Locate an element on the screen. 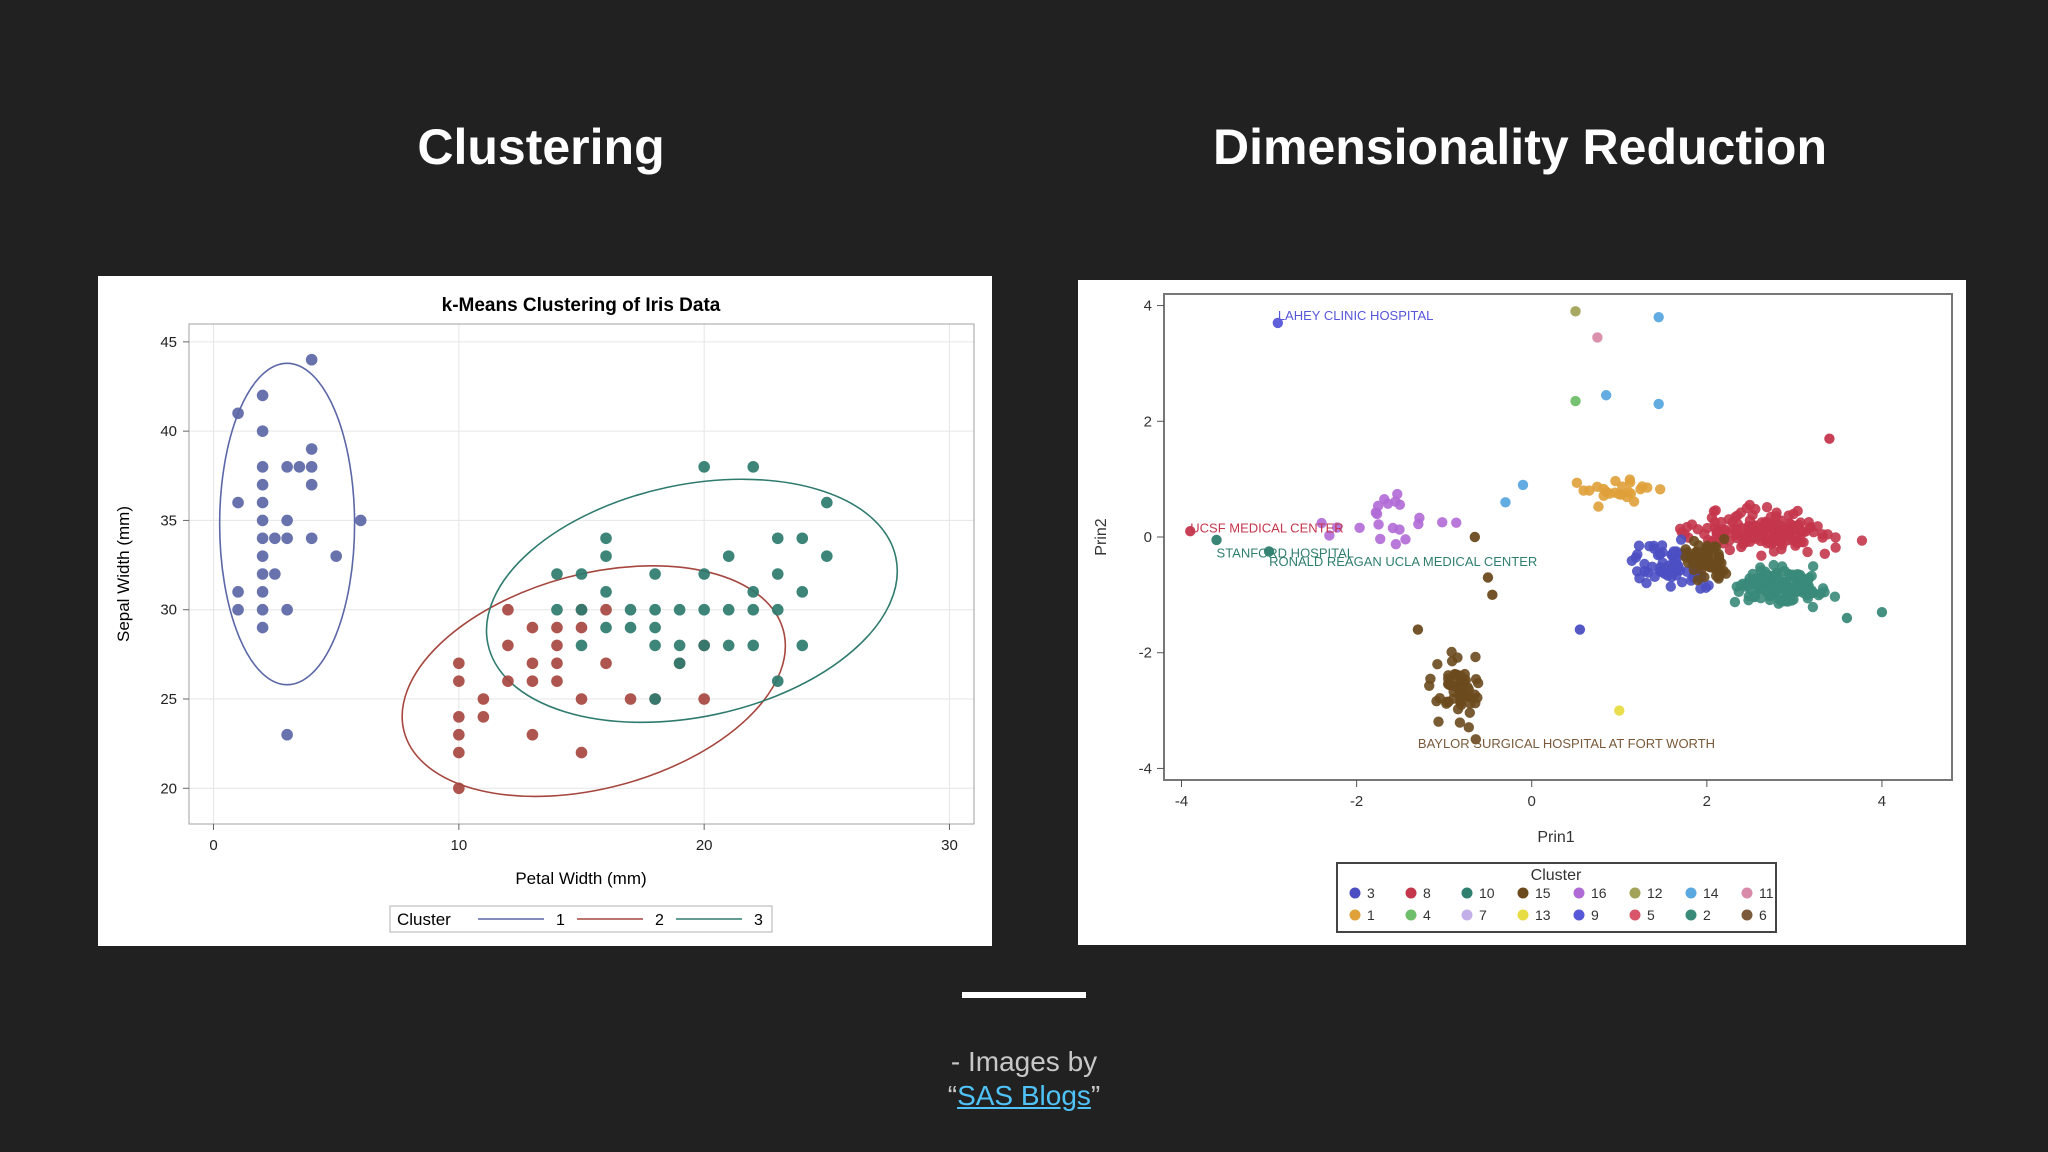  x-tick-label: -2 is located at coordinates (1356, 801).